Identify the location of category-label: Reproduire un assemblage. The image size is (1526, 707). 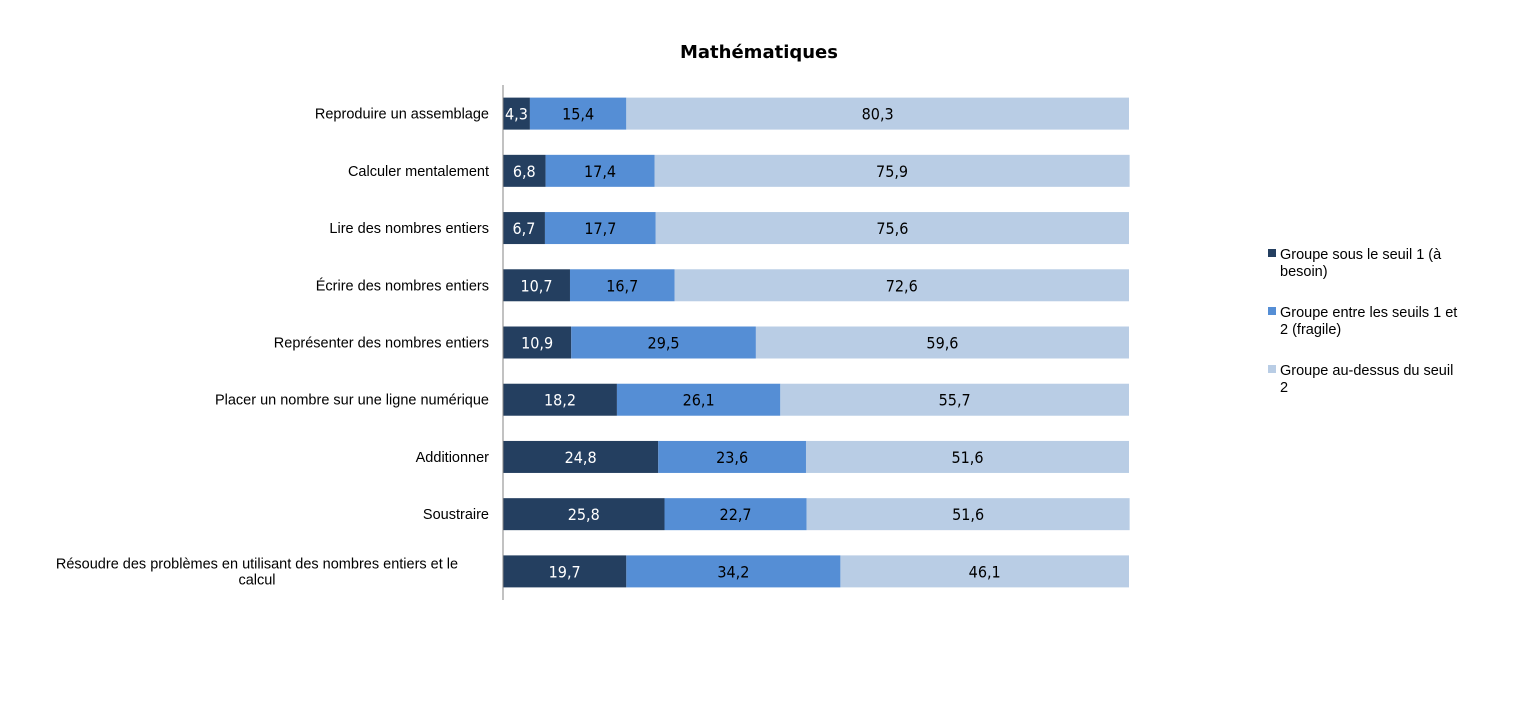
(402, 115).